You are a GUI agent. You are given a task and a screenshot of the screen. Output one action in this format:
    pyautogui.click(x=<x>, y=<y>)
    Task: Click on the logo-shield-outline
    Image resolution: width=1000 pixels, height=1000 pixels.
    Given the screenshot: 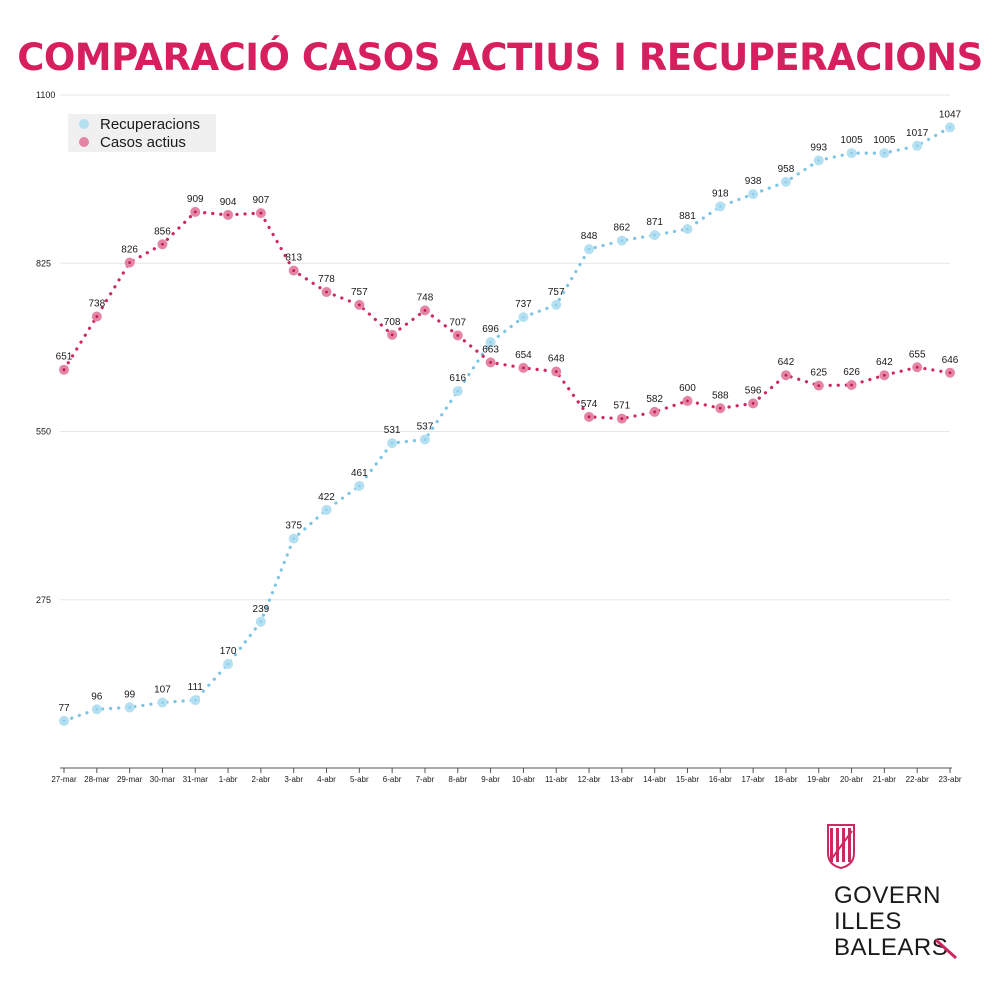 What is the action you would take?
    pyautogui.click(x=841, y=847)
    